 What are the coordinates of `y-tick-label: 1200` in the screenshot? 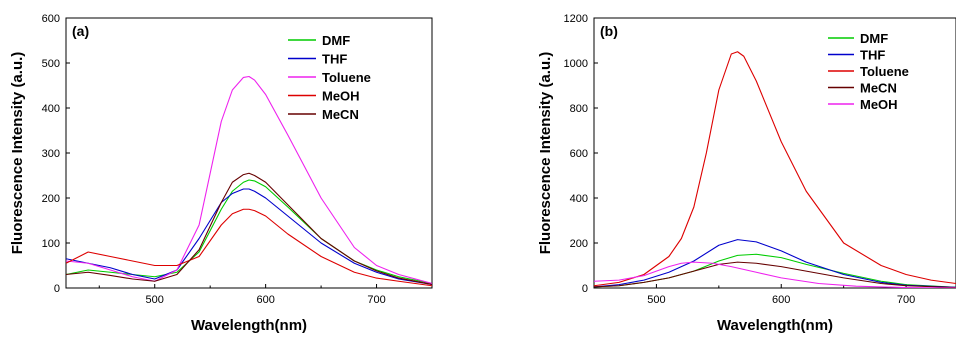 It's located at (576, 19).